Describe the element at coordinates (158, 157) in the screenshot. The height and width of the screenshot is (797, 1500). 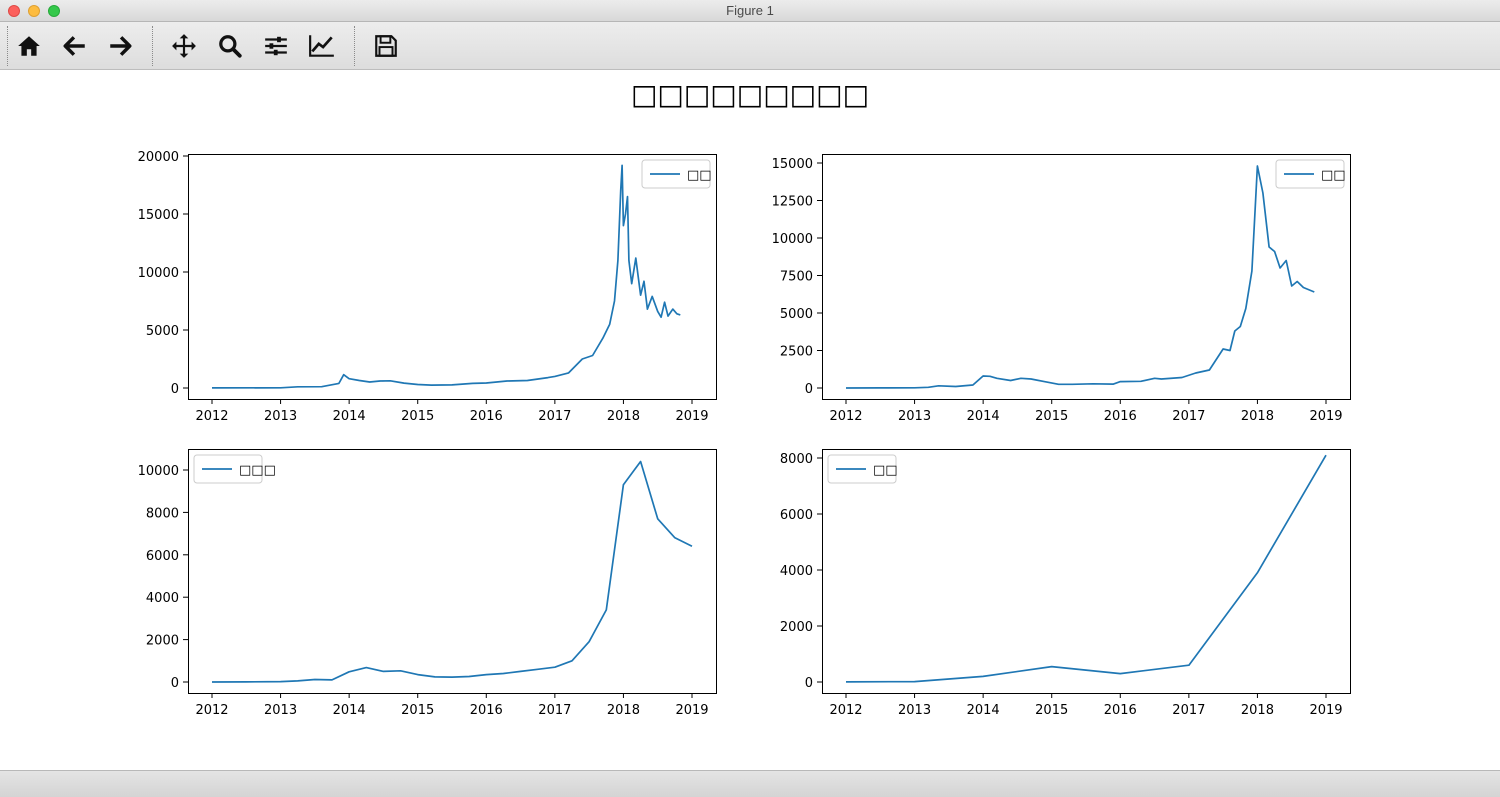
I see `y-tick-label: 20000` at that location.